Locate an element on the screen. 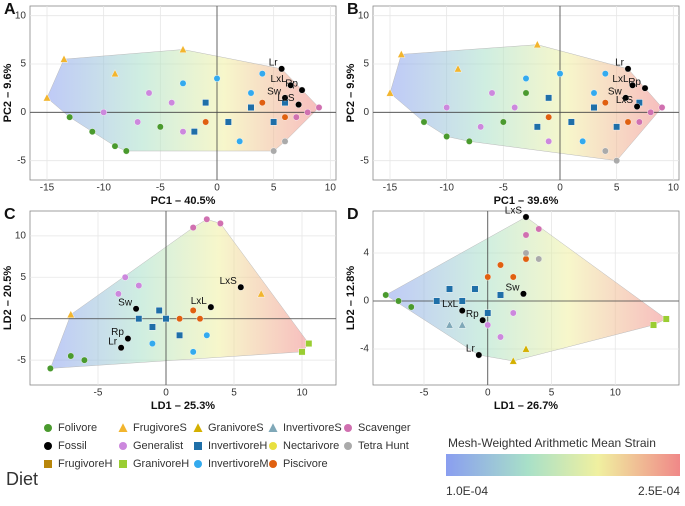 Image resolution: width=685 pixels, height=506 pixels. legend-label: FrugivoreH is located at coordinates (85, 464).